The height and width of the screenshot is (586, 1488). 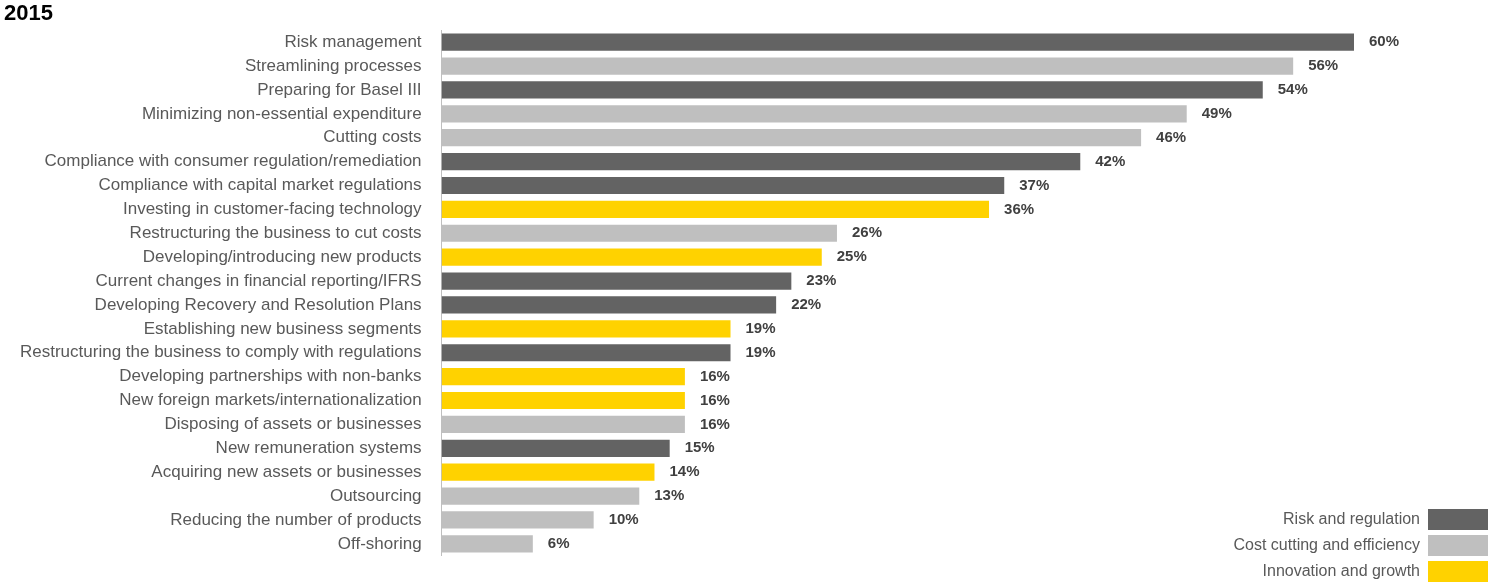 I want to click on y-tick-label: Cutting costs, so click(x=372, y=137).